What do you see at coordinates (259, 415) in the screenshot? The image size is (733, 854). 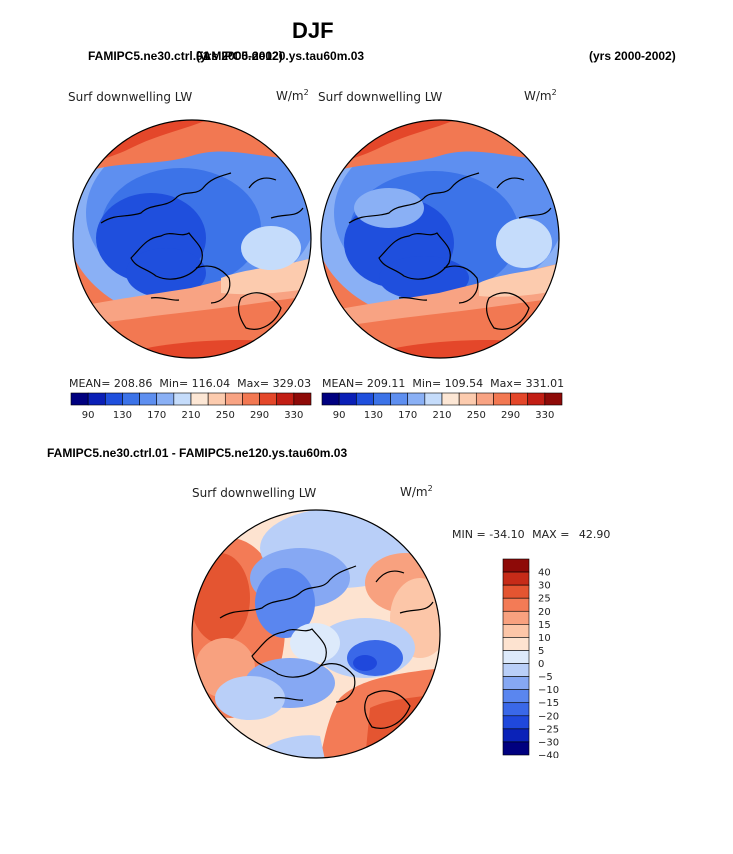 I see `colorbar1-tick-290: 290` at bounding box center [259, 415].